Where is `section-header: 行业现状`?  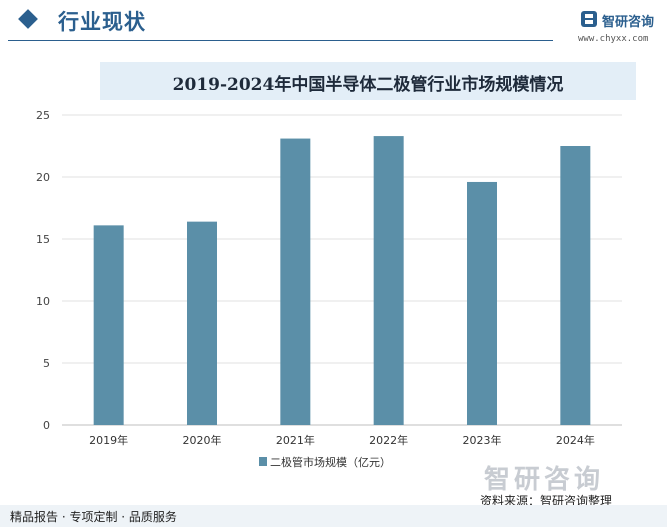 section-header: 行业现状 is located at coordinates (333, 22).